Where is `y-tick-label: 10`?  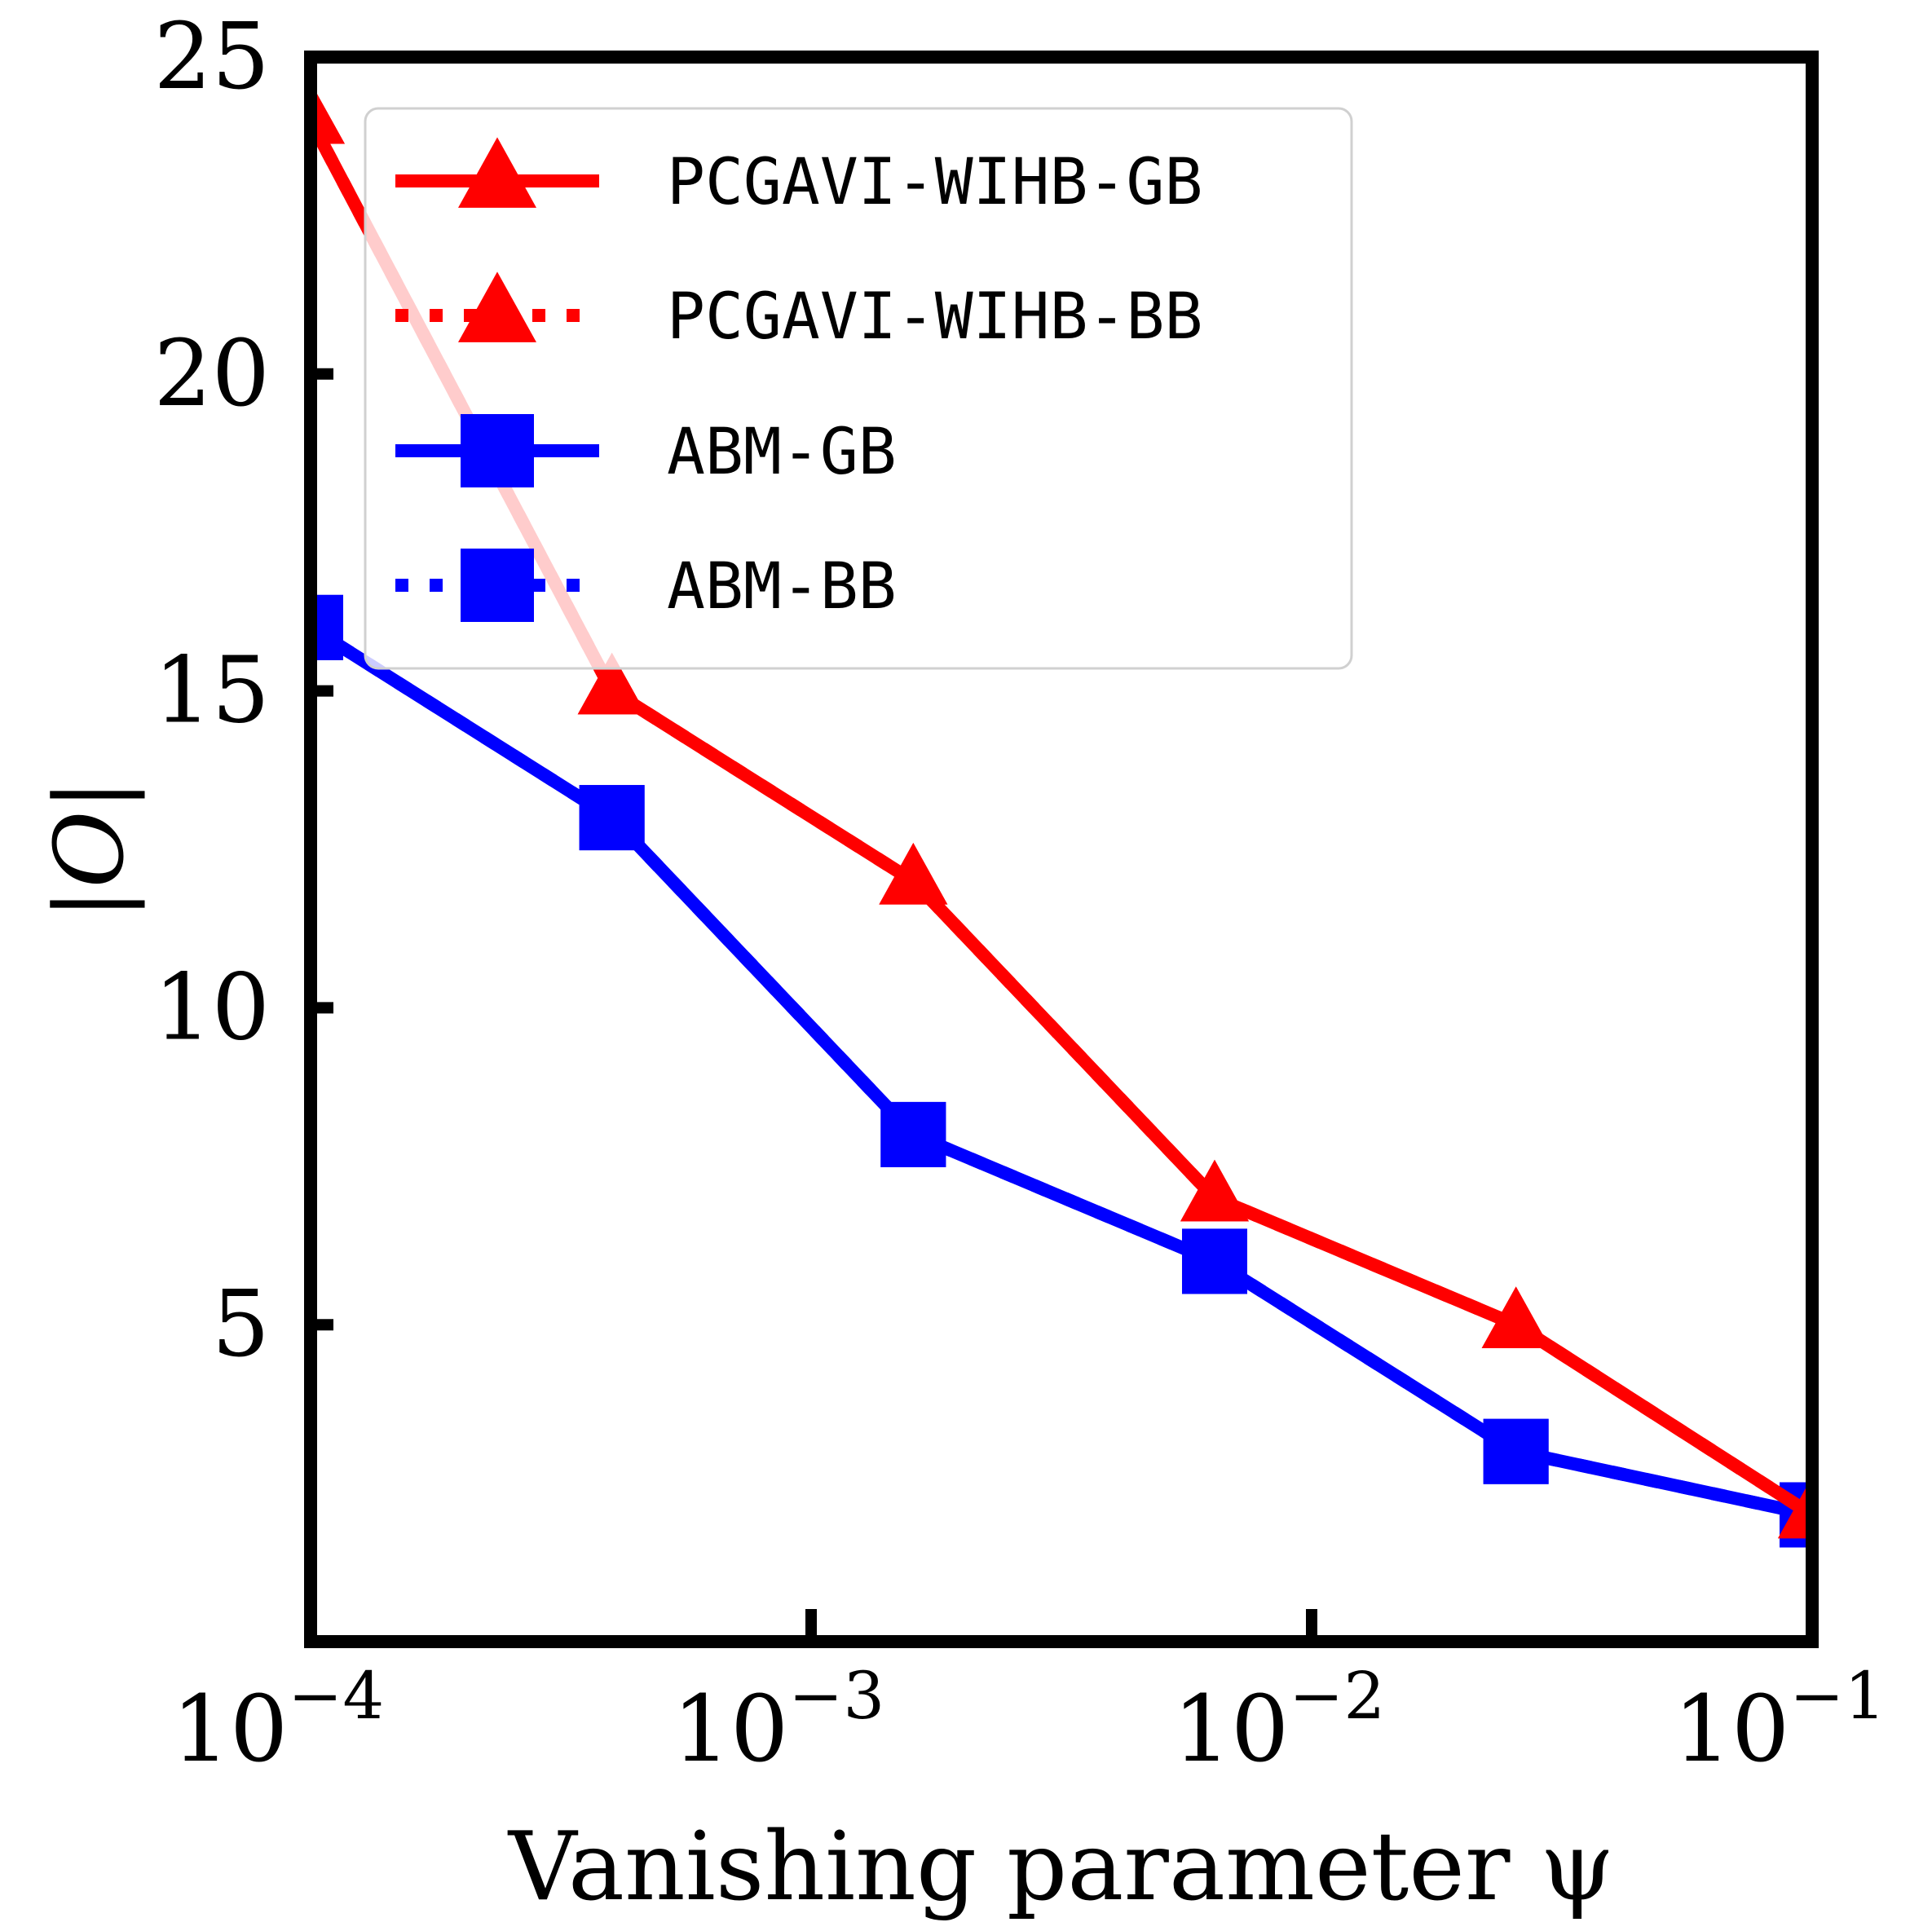
y-tick-label: 10 is located at coordinates (211, 1007).